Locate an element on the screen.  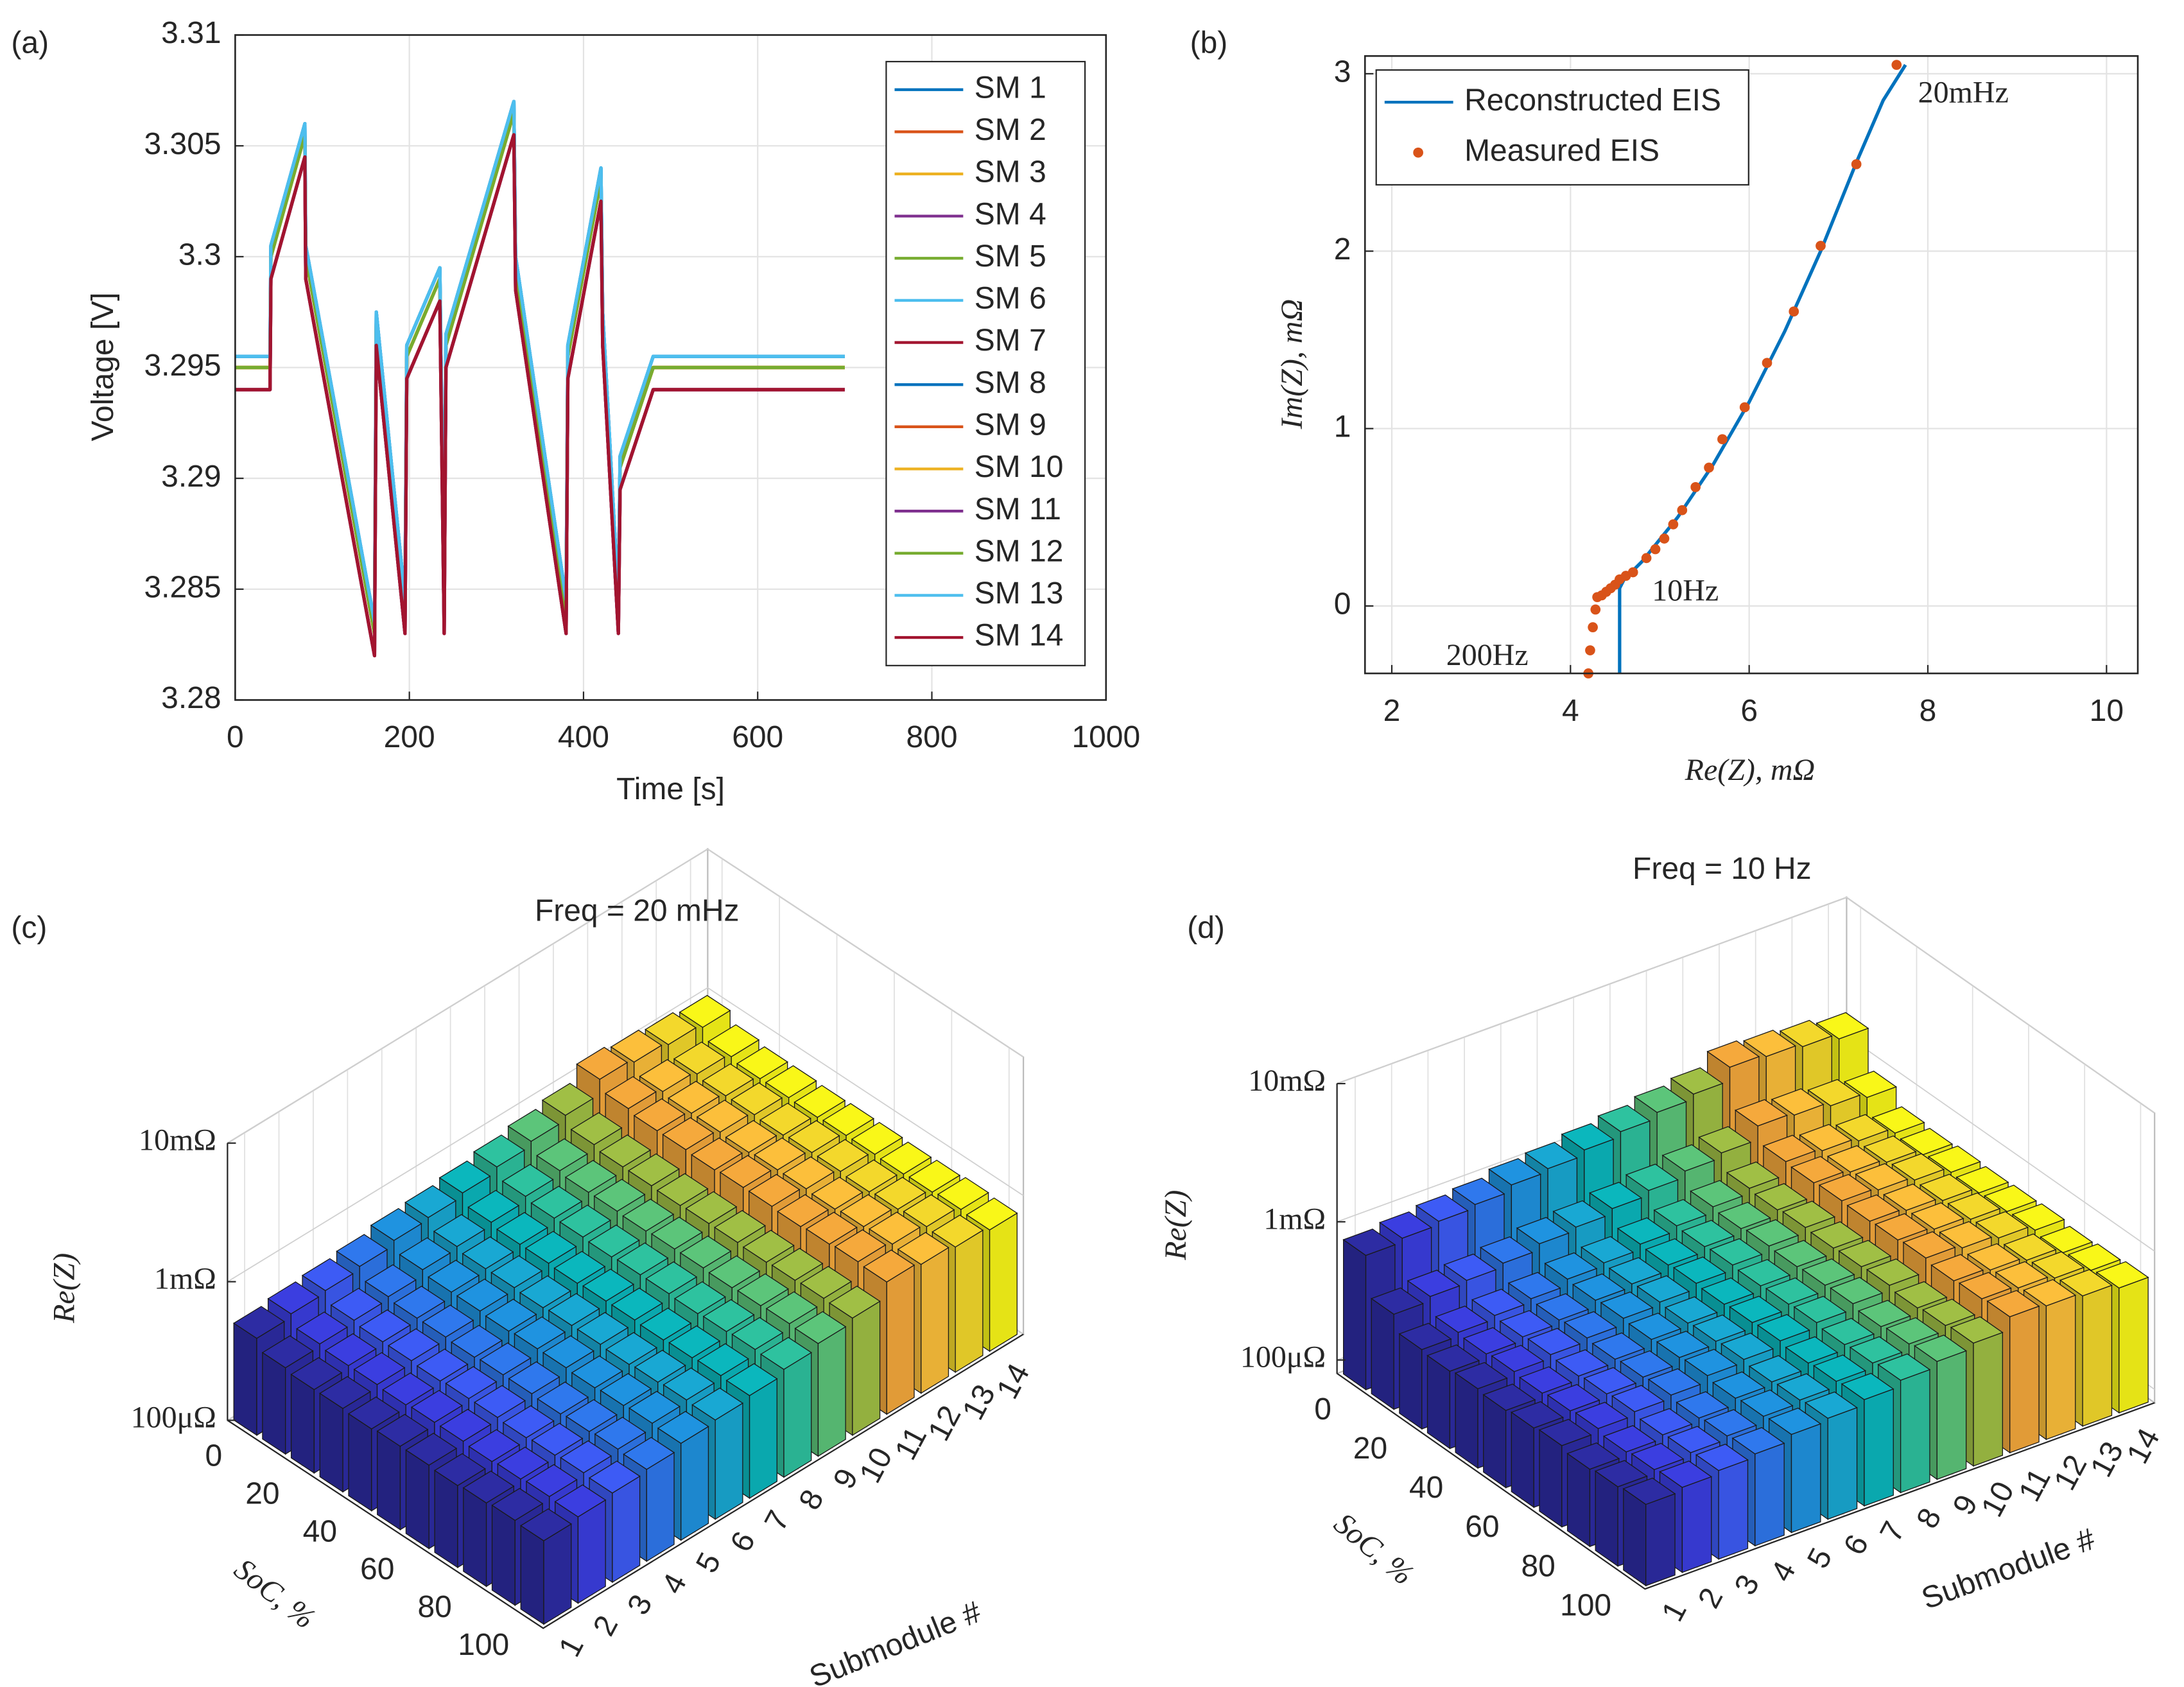
x-tick-label: 1 is located at coordinates (572, 1646).